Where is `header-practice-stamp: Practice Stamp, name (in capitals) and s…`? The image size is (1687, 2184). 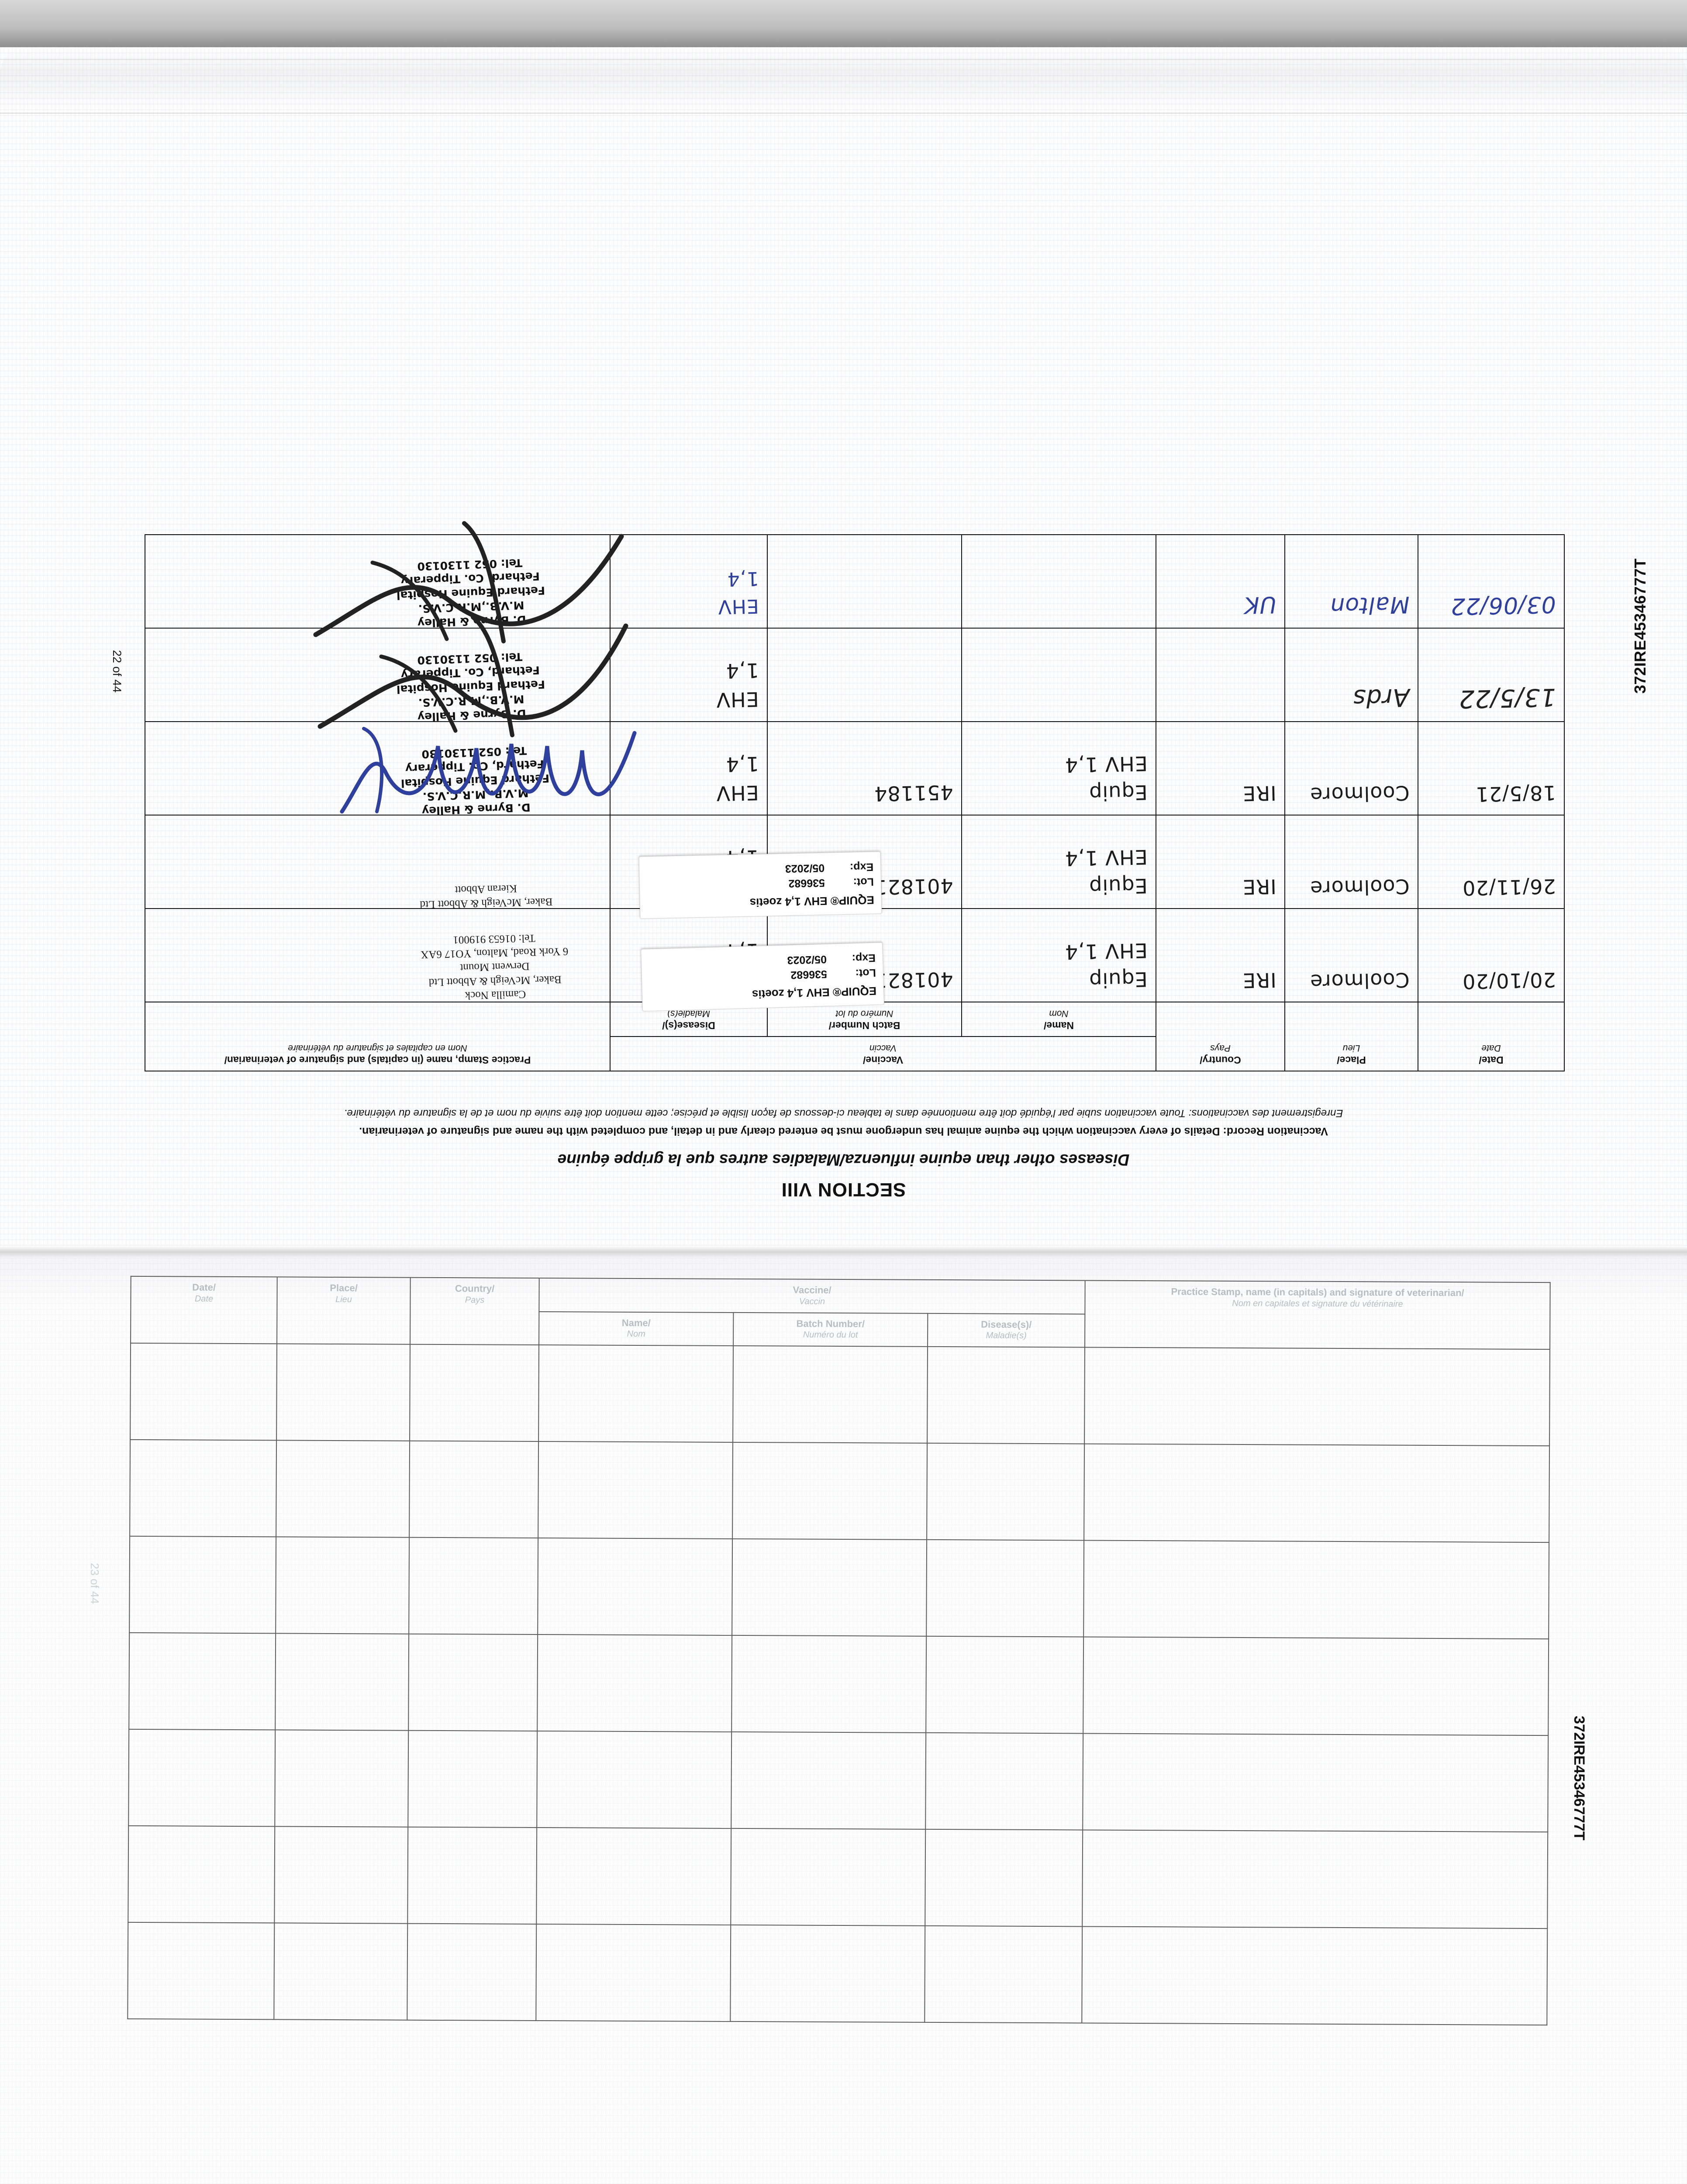
header-practice-stamp: Practice Stamp, name (in capitals) and s… is located at coordinates (1317, 1315).